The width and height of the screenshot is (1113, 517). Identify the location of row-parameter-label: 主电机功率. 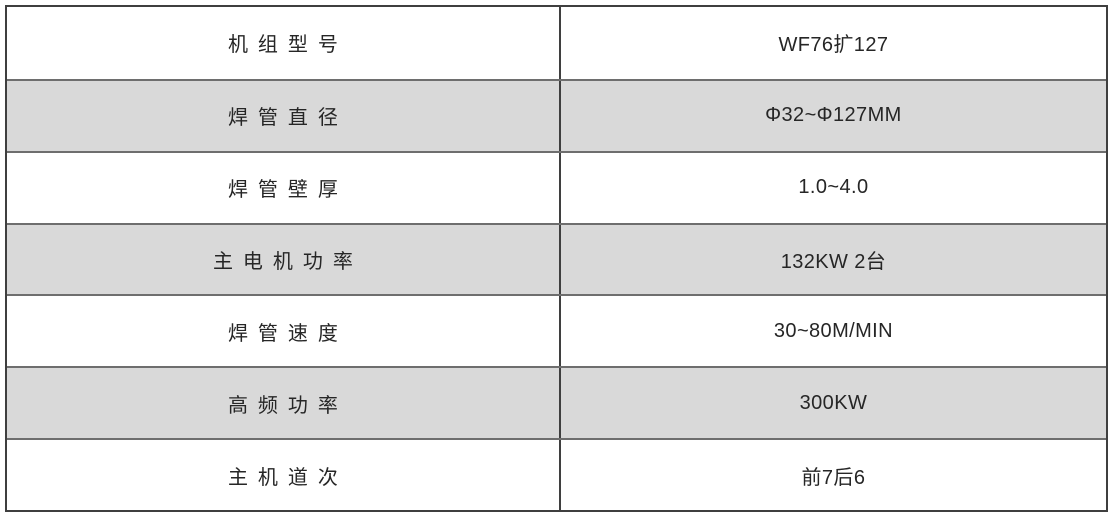
(284, 259).